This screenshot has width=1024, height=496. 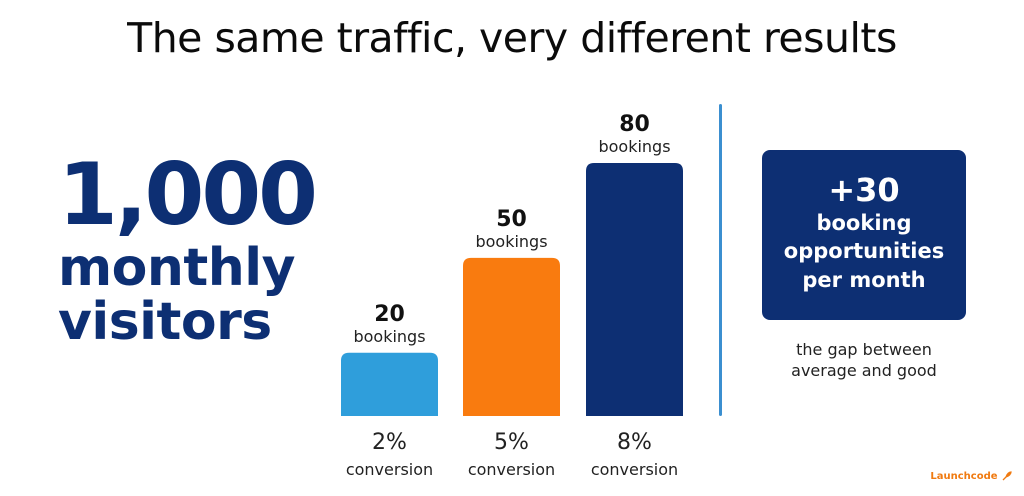 I want to click on gap-note-line1: the gap between, so click(x=864, y=349).